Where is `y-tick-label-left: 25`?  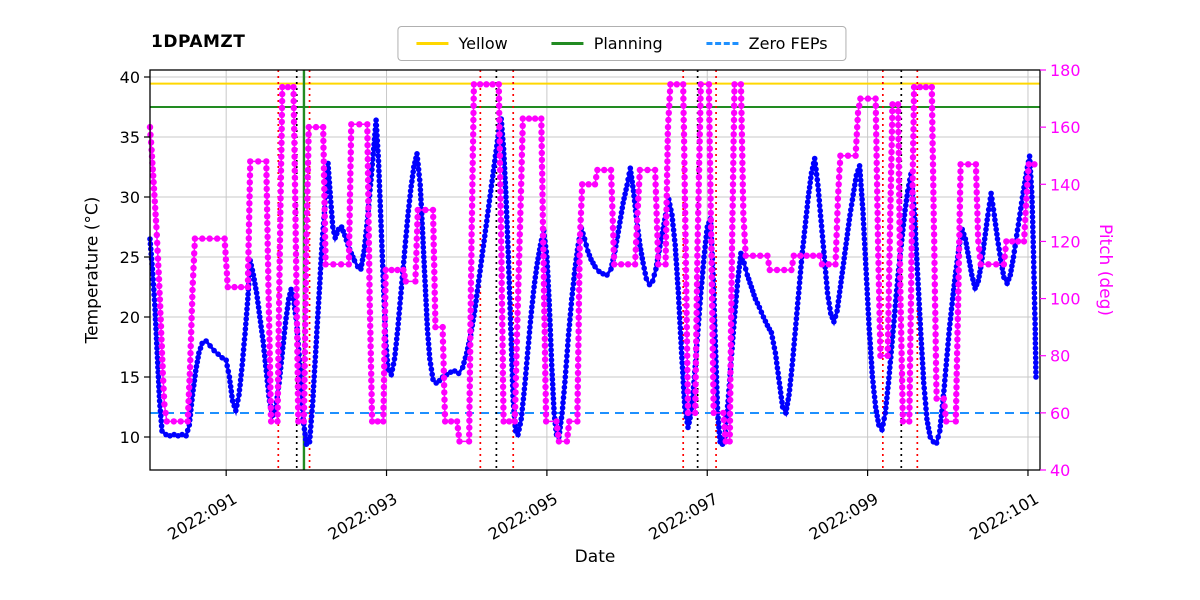
y-tick-label-left: 25 is located at coordinates (130, 257).